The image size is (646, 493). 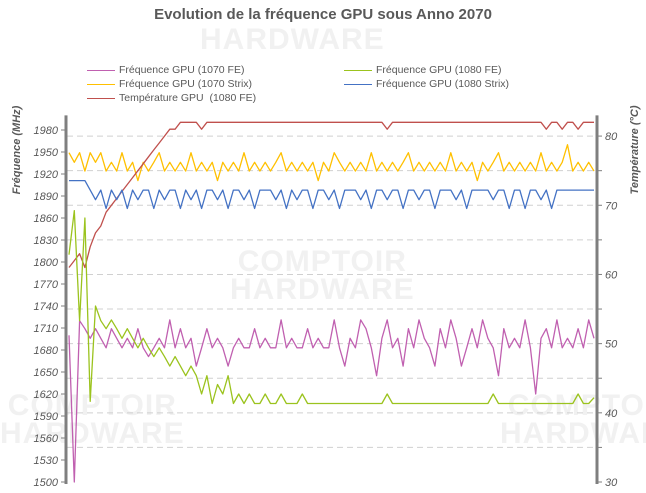 What do you see at coordinates (46, 395) in the screenshot?
I see `y-tick-label: 1620` at bounding box center [46, 395].